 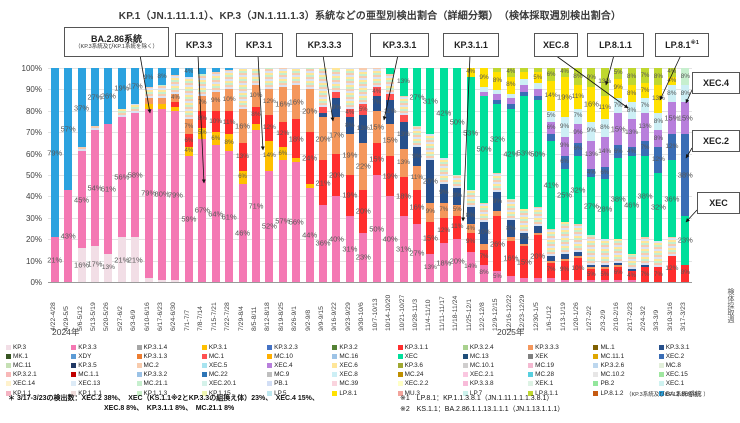 I want to click on legend-item-label: XEC.6, so click(x=348, y=365).